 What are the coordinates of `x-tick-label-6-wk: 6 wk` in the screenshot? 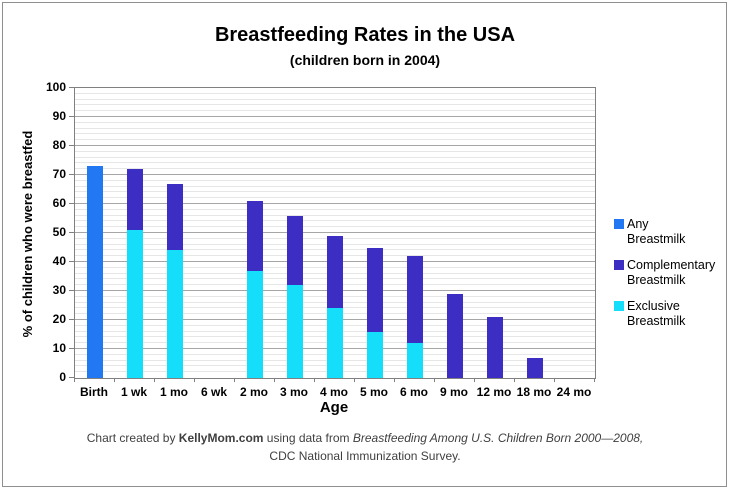 It's located at (213, 392).